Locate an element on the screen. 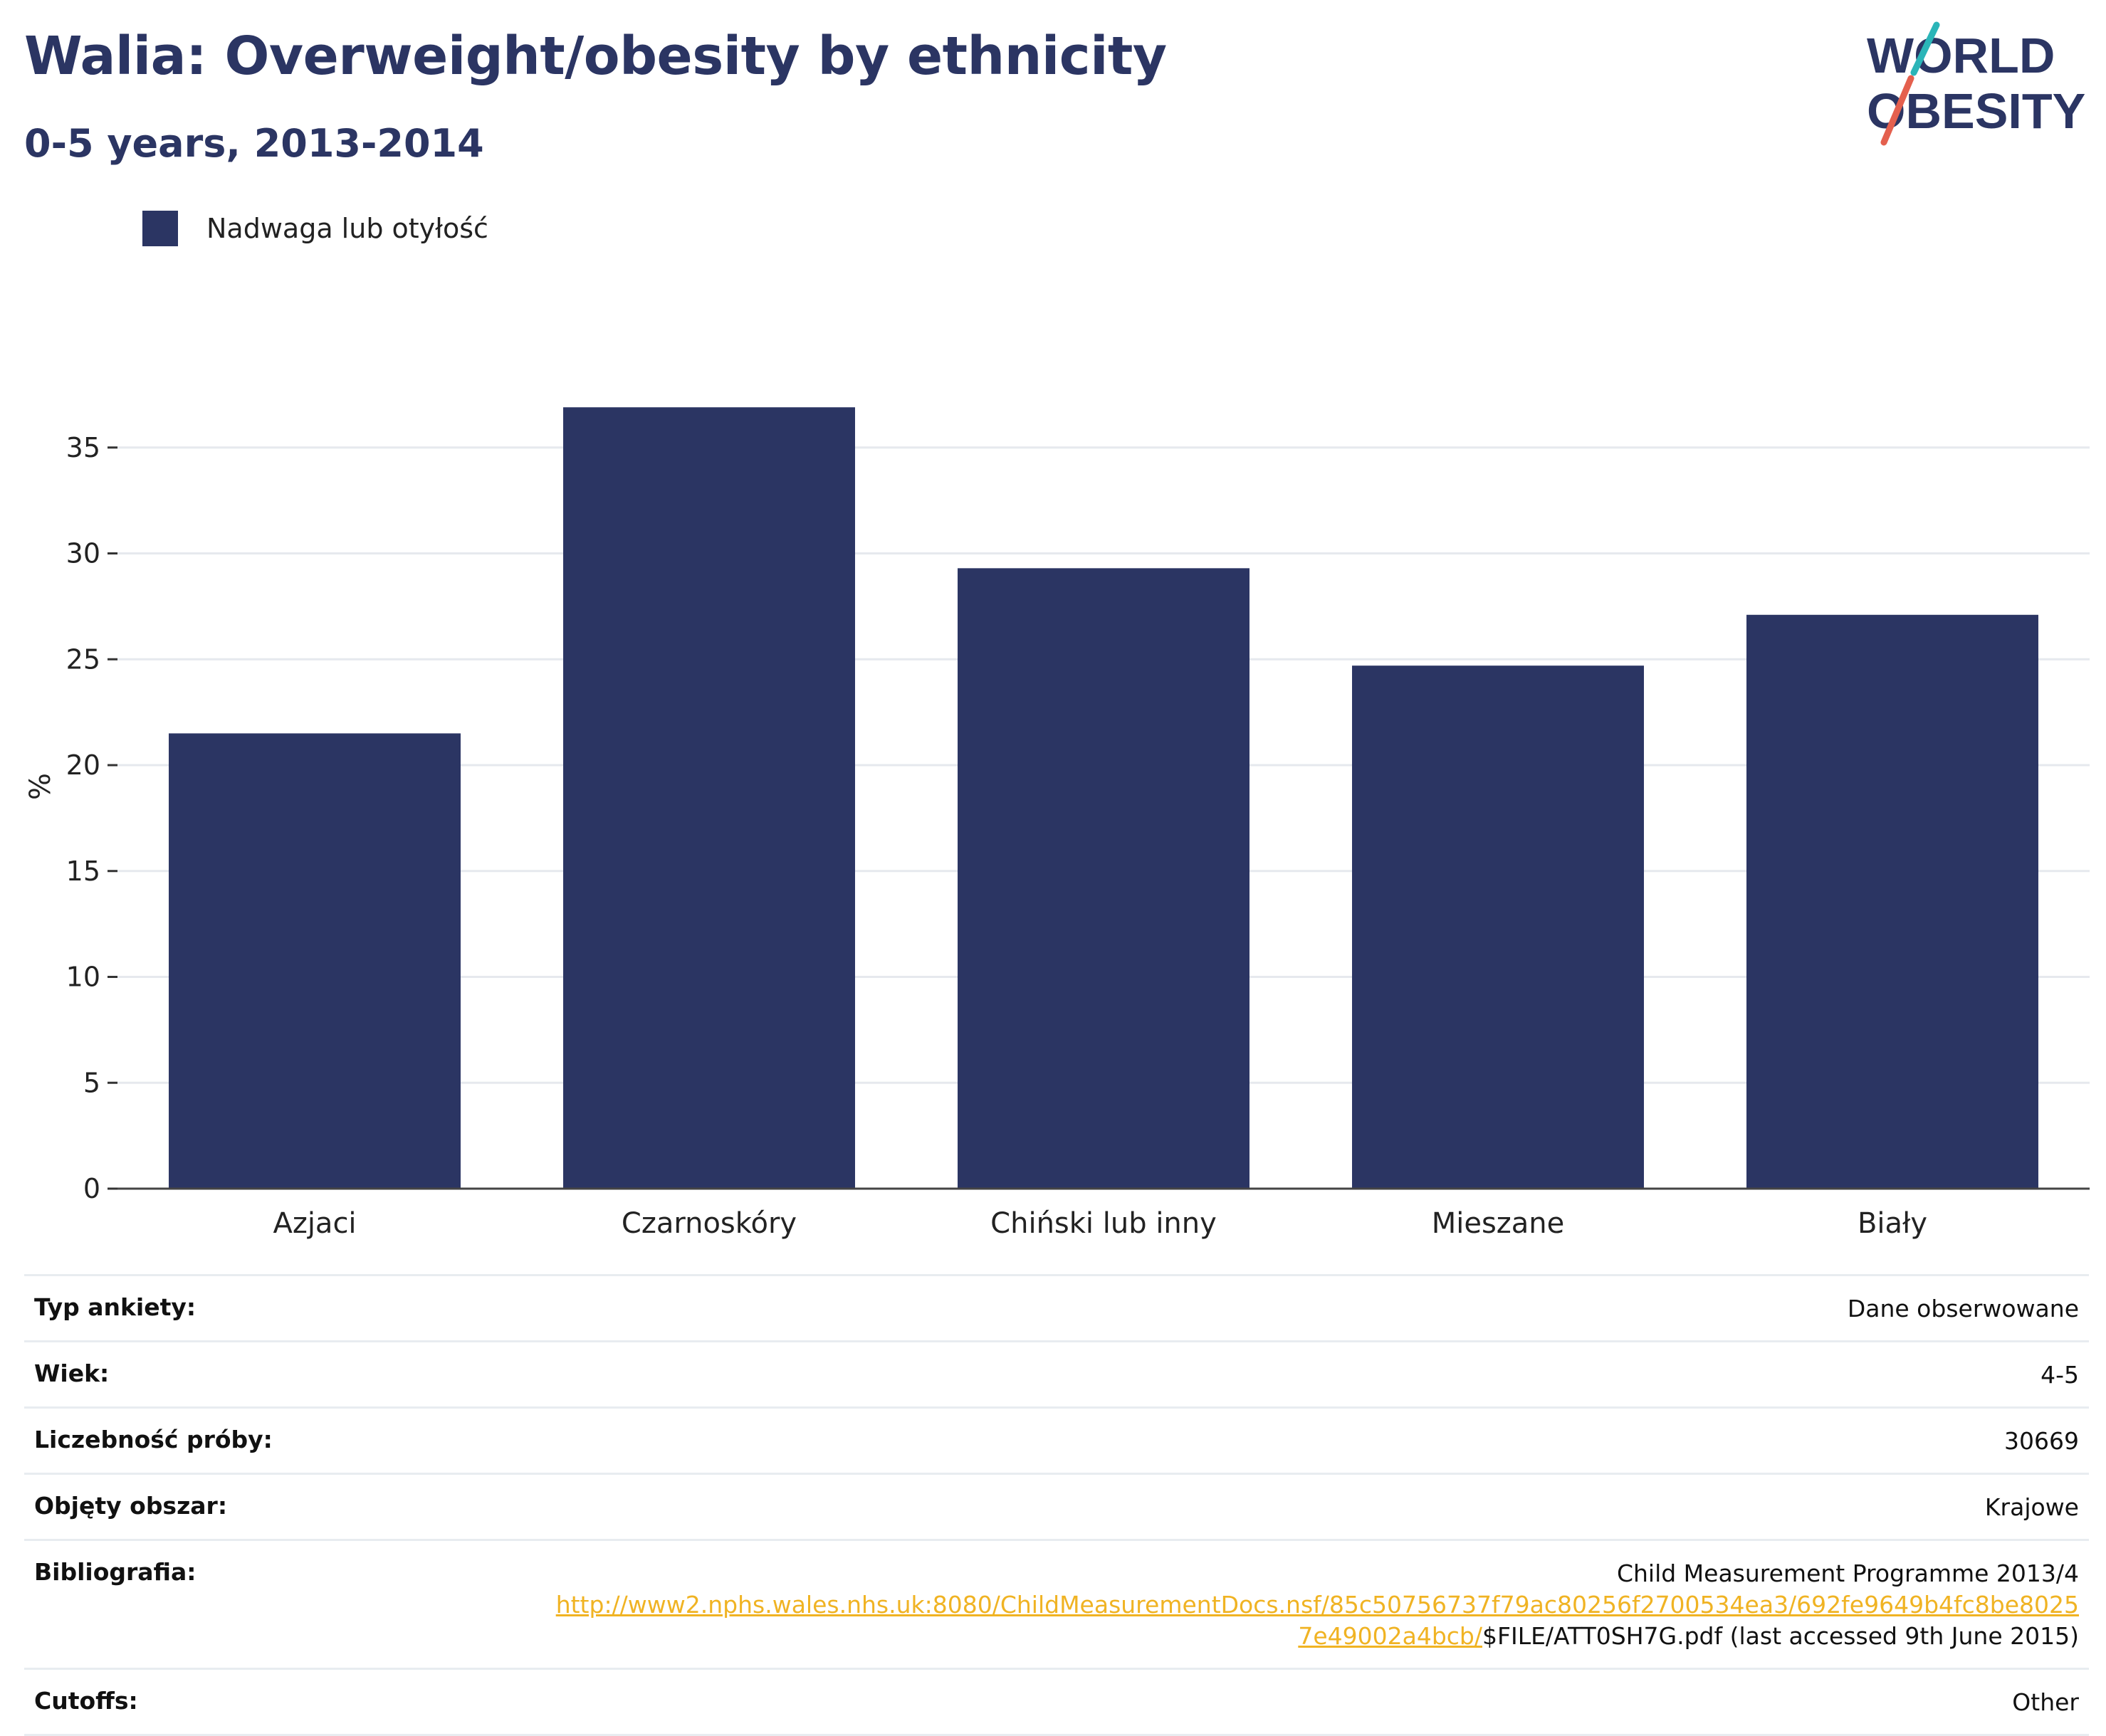 The width and height of the screenshot is (2106, 1736). y-tick-label: 30 is located at coordinates (83, 553).